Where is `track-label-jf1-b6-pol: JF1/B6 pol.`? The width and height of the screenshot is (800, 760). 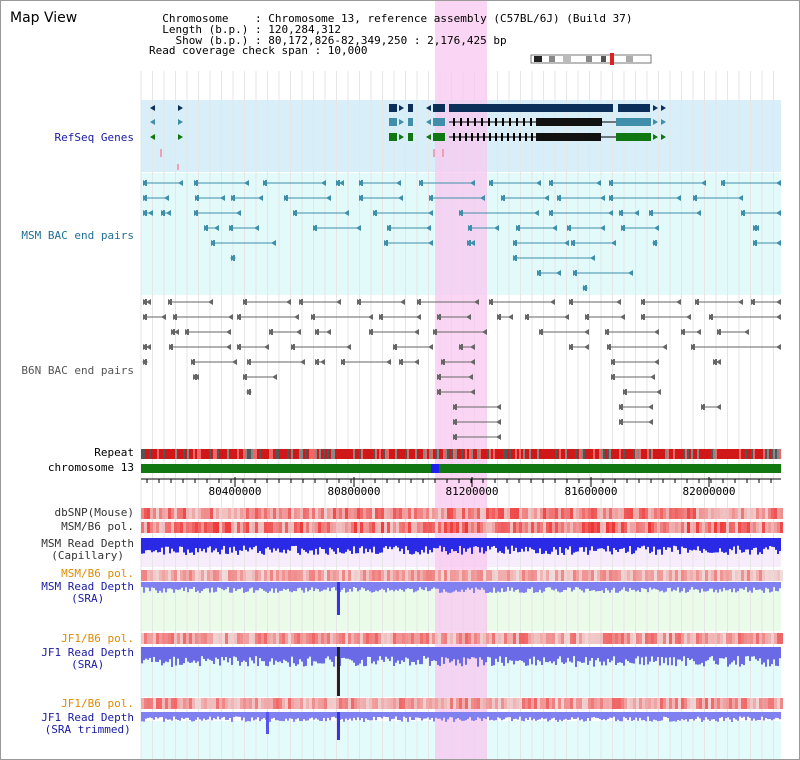 track-label-jf1-b6-pol: JF1/B6 pol. is located at coordinates (97, 638).